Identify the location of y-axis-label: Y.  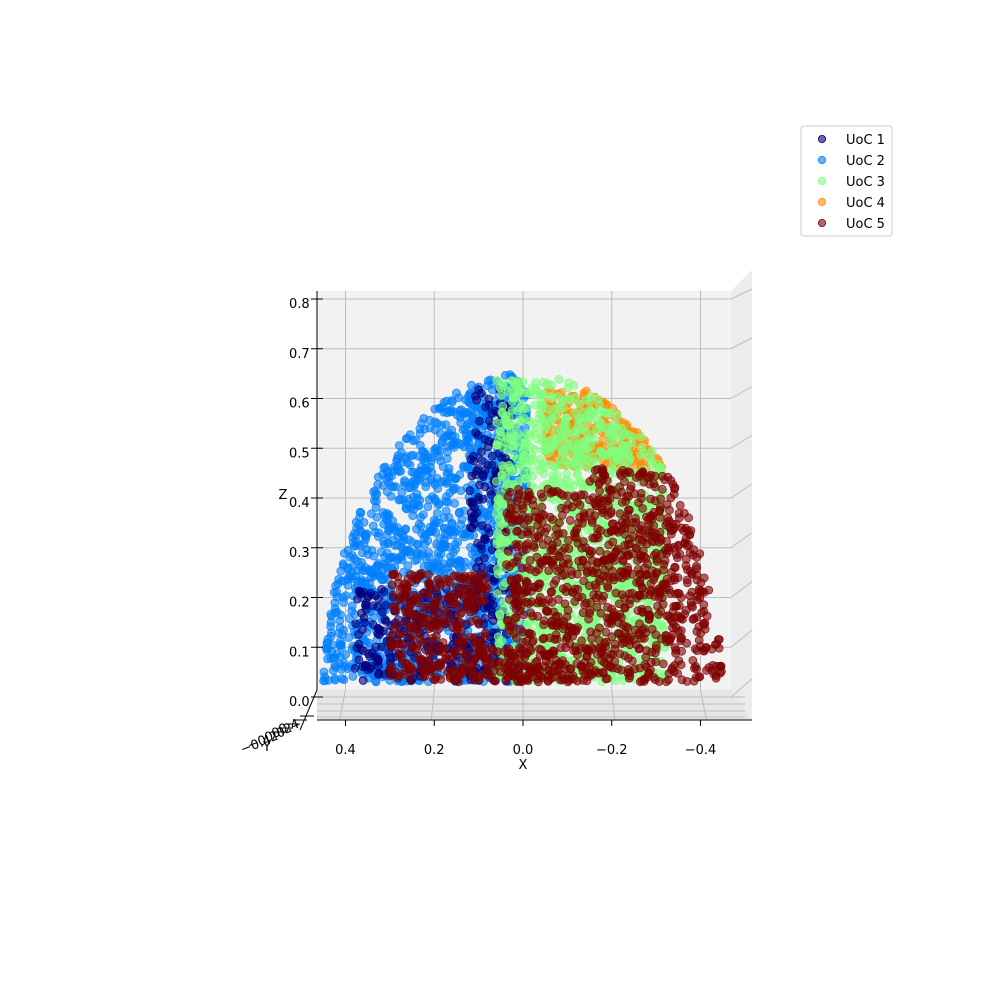
(266, 747).